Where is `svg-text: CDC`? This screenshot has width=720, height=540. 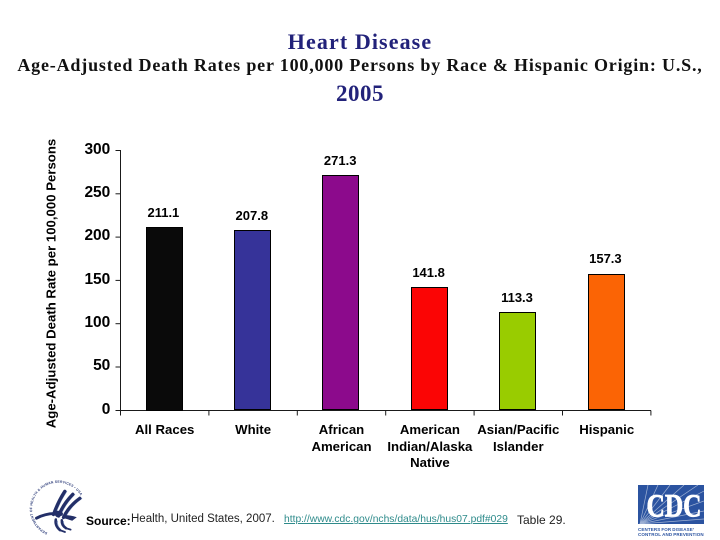
svg-text: CDC is located at coordinates (674, 507).